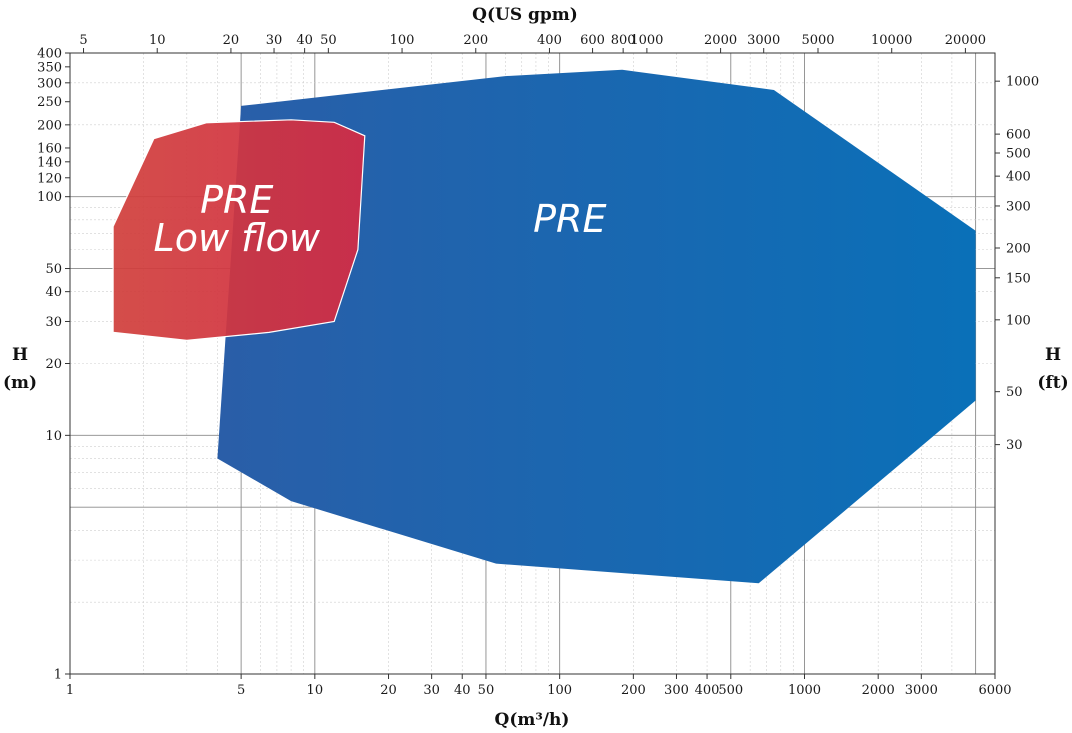 Image resolution: width=1072 pixels, height=733 pixels. Describe the element at coordinates (53, 364) in the screenshot. I see `y-tick-label: 20` at that location.